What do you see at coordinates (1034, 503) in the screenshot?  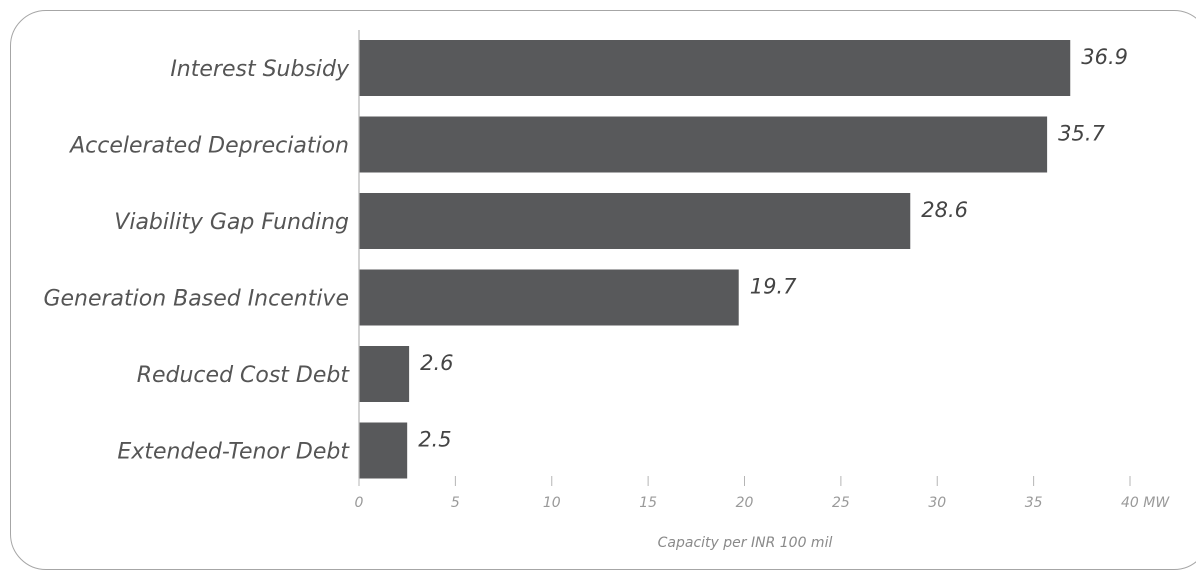 I see `x-tick-label: 35` at bounding box center [1034, 503].